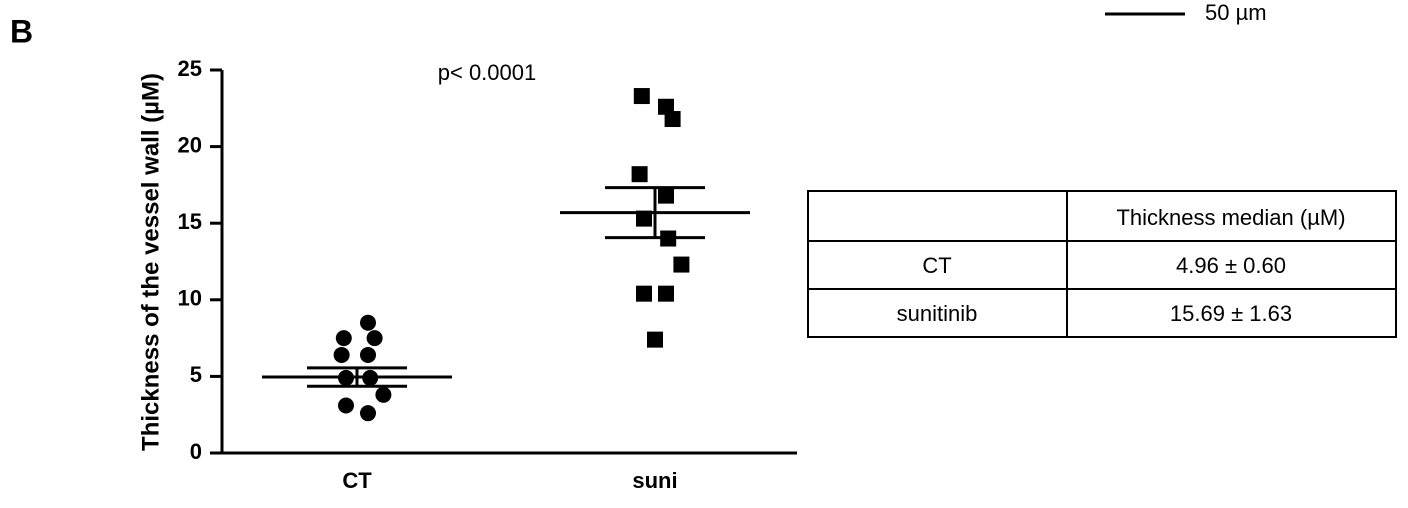 The width and height of the screenshot is (1408, 508). Describe the element at coordinates (190, 298) in the screenshot. I see `y-tick-label: 10` at that location.